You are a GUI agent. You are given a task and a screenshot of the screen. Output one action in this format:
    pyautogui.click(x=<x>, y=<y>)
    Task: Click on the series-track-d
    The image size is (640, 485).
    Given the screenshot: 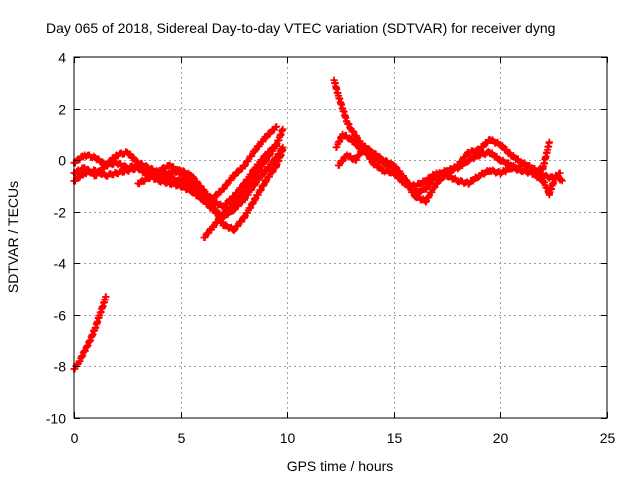 What is the action you would take?
    pyautogui.click(x=207, y=163)
    